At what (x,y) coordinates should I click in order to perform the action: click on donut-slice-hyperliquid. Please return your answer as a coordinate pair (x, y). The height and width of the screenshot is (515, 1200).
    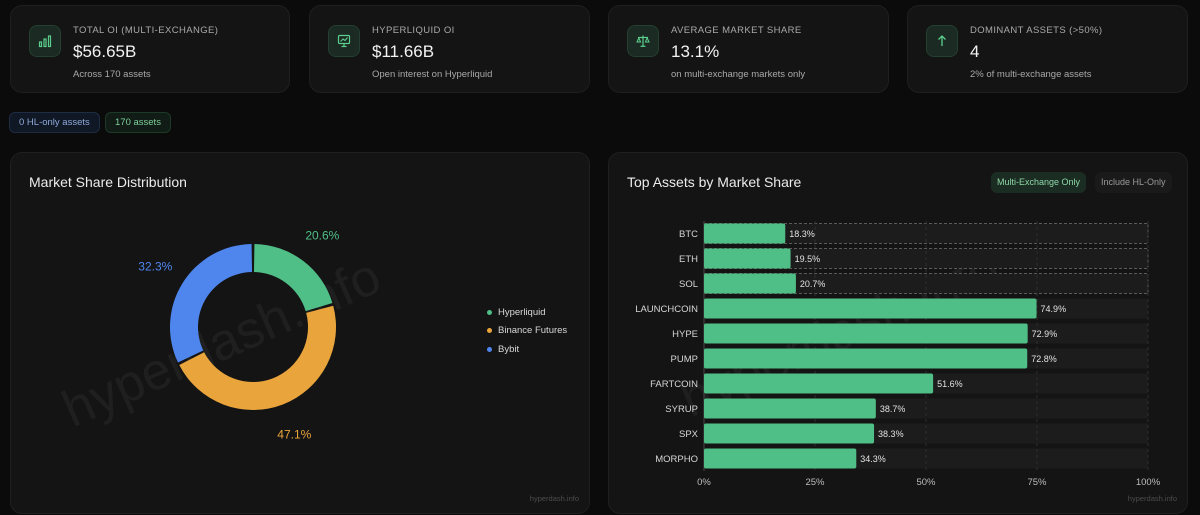
    Looking at the image, I should click on (293, 278).